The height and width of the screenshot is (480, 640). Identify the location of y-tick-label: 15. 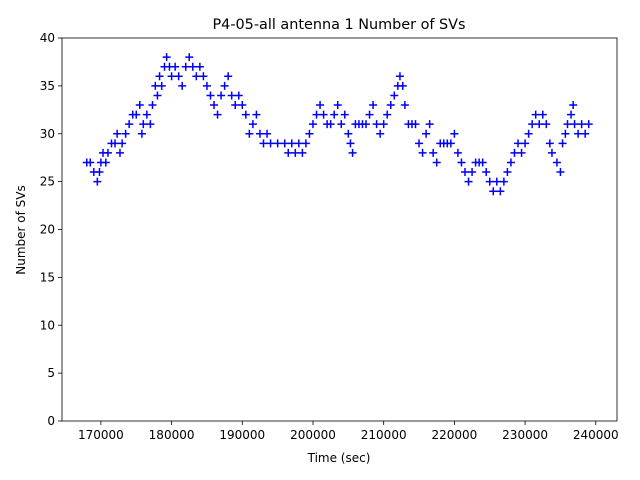
(47, 277).